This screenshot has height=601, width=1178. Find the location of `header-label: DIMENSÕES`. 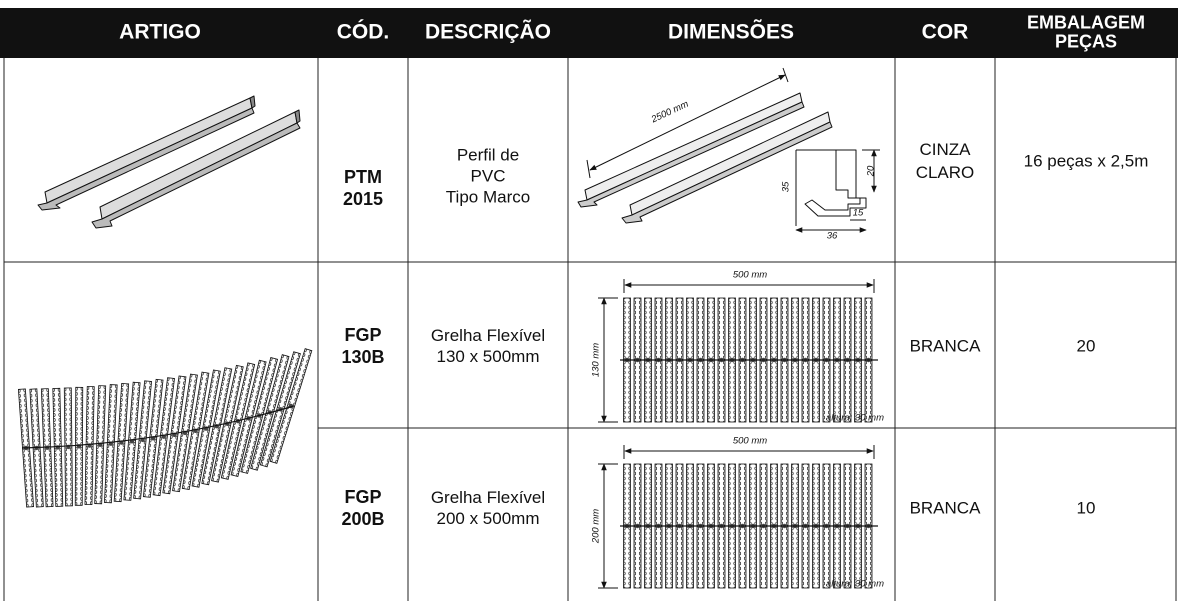

header-label: DIMENSÕES is located at coordinates (731, 32).